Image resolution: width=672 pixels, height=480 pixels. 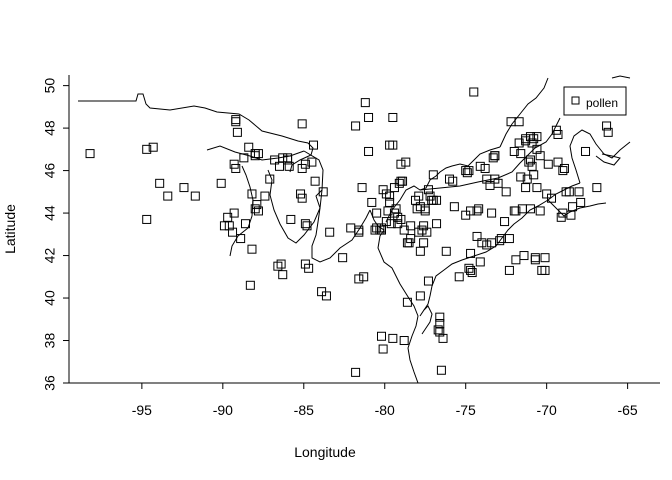 I want to click on x-axis-ticks: -95 -90 -85 -80 -75 -70 -65, so click(x=385, y=400).